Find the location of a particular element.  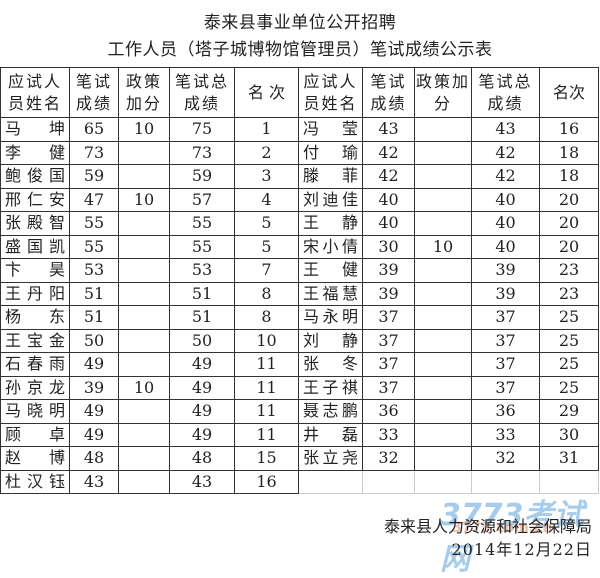

left-total-cell: 73 is located at coordinates (202, 152).